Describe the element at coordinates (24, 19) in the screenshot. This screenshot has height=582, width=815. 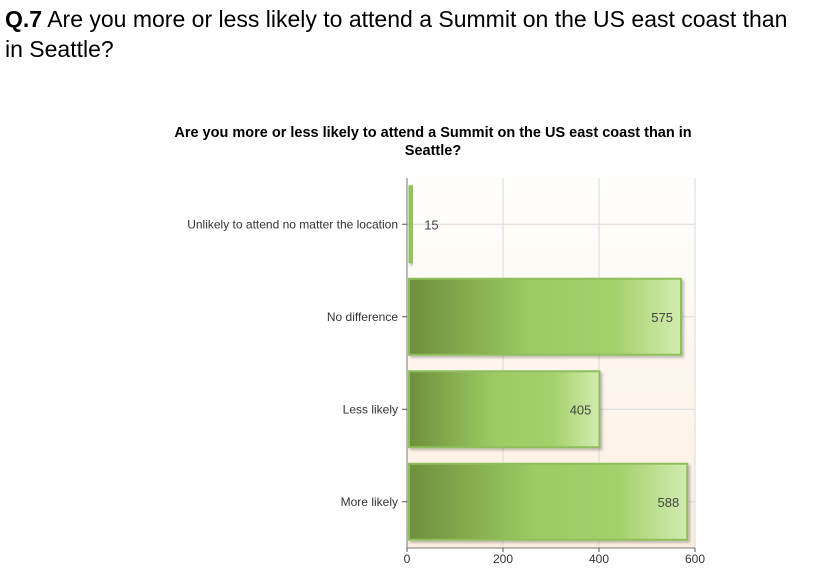
I see `question-number: Q.7` at that location.